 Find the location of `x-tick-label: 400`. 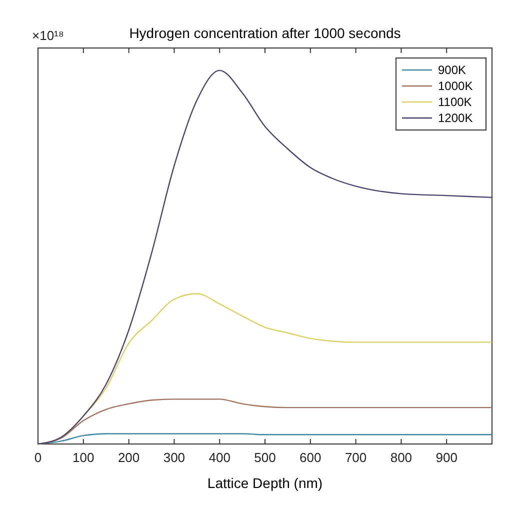

x-tick-label: 400 is located at coordinates (219, 457).